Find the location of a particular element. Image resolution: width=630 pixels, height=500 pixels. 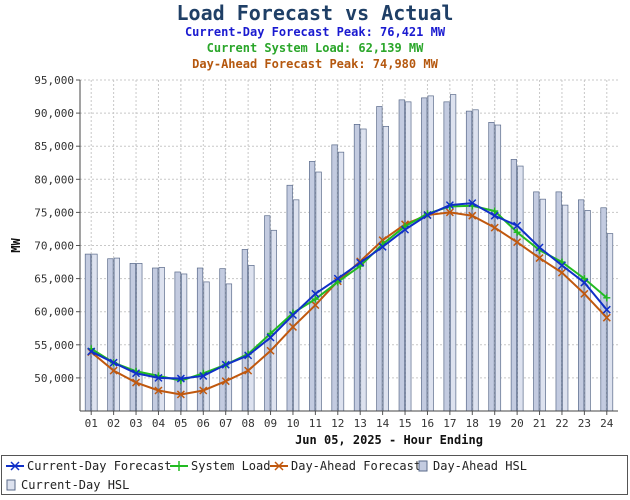

y-tick-label: 85,000 is located at coordinates (54, 146).